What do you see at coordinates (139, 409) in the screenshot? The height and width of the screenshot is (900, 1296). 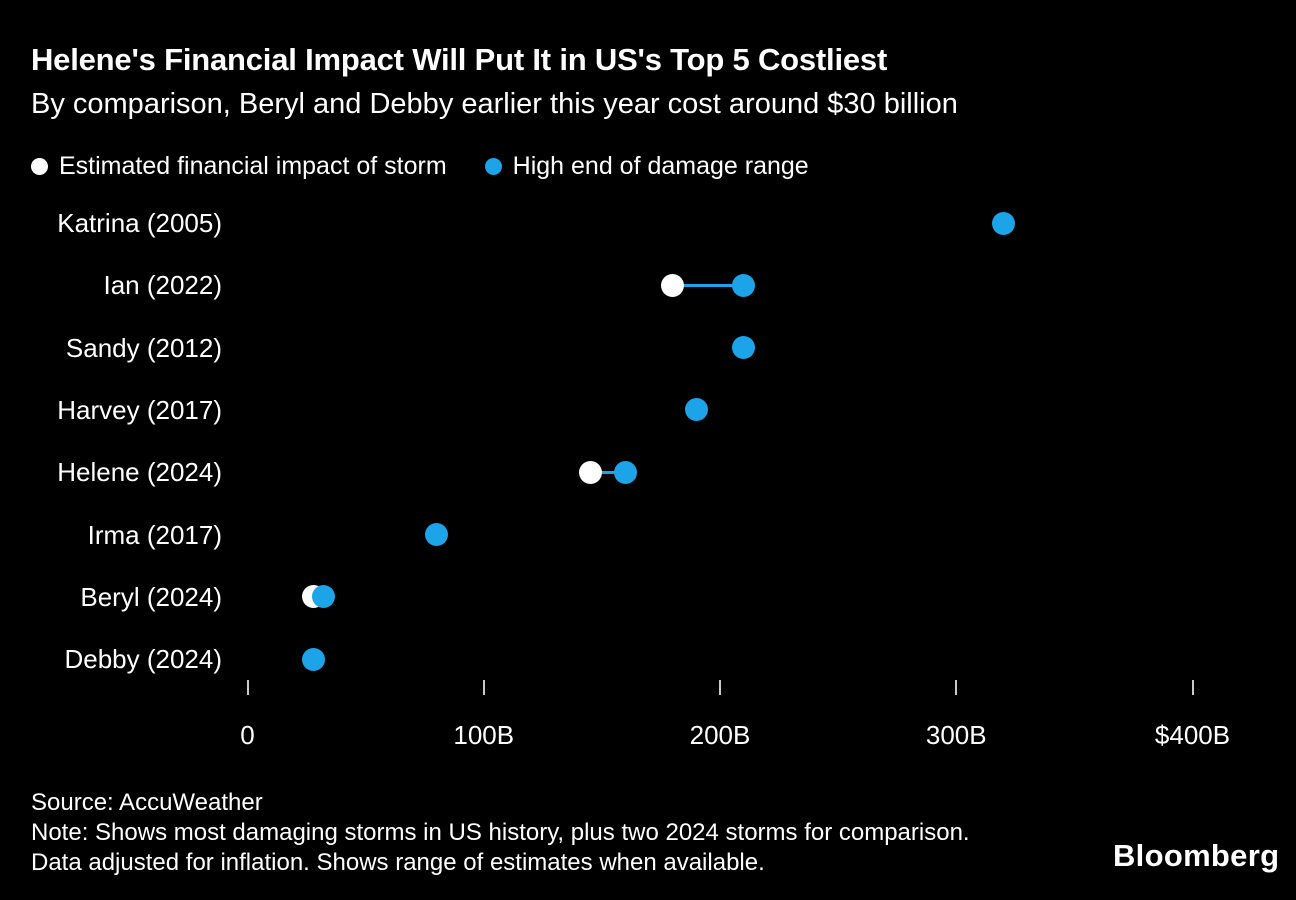 I see `row-label: Harvey (2017)` at bounding box center [139, 409].